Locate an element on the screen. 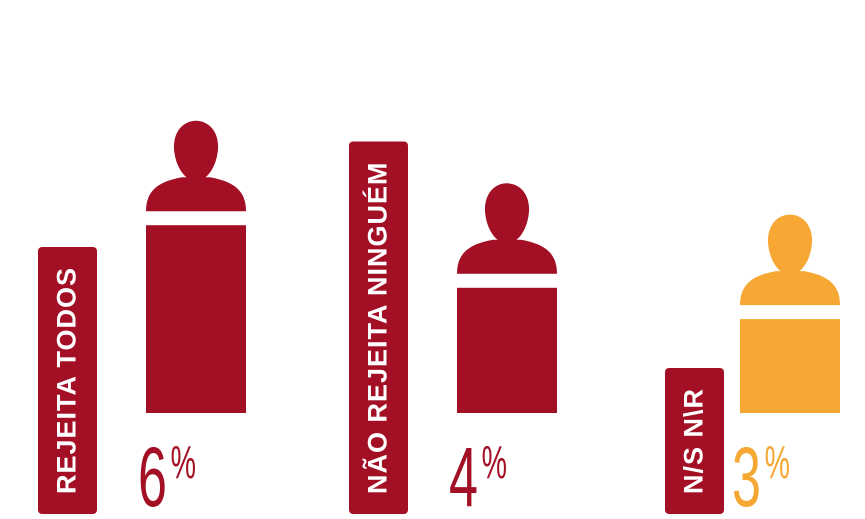 The image size is (865, 519). category-label: REJEITA TODOS is located at coordinates (67, 380).